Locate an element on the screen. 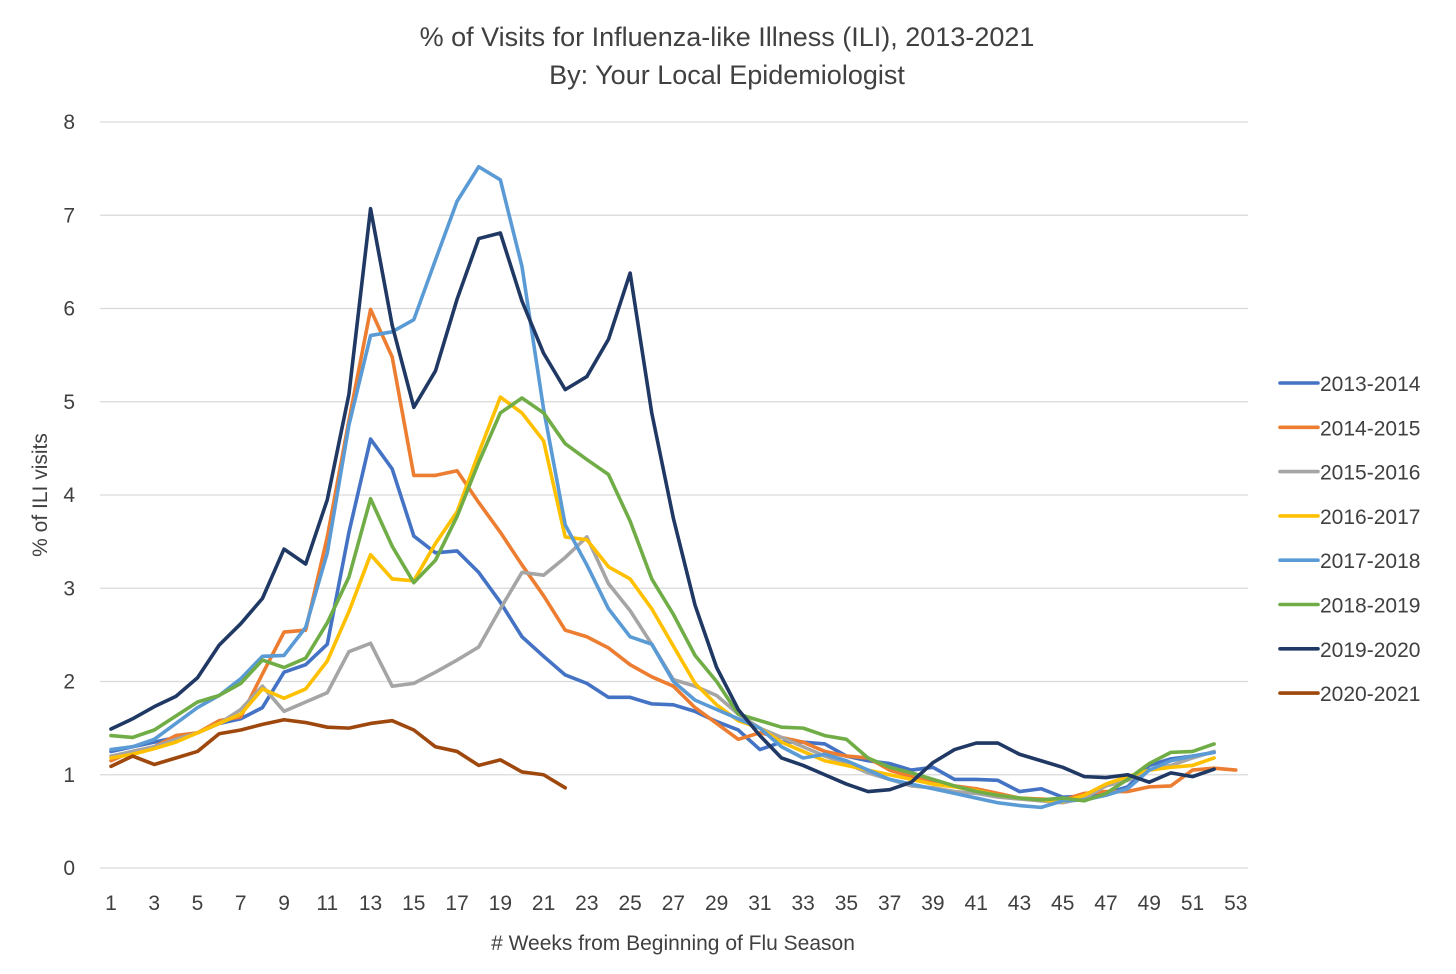 This screenshot has width=1456, height=974. y-axis-label: % of ILI visits is located at coordinates (40, 495).